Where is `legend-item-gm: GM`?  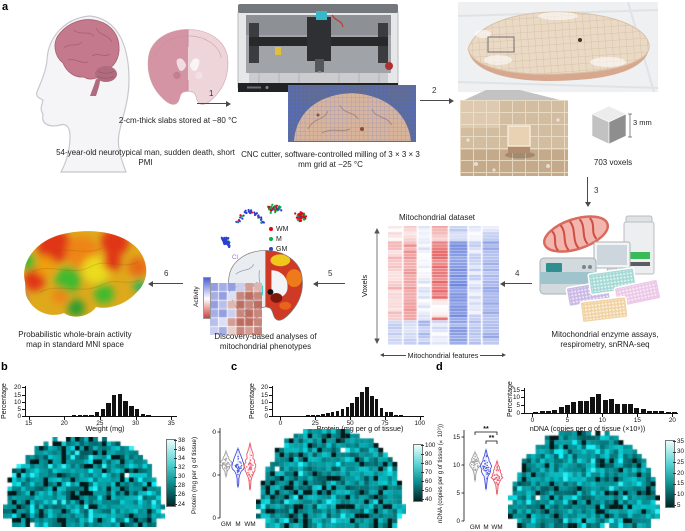 legend-item-gm: GM is located at coordinates (278, 249).